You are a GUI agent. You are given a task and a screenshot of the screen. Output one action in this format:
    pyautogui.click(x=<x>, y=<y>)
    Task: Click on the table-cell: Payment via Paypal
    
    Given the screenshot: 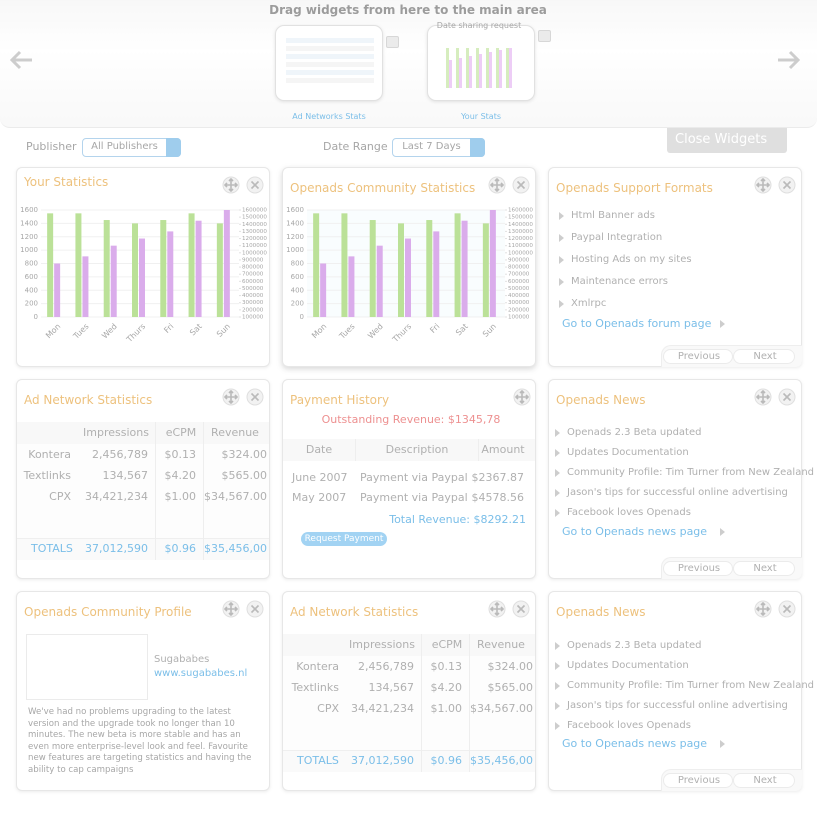 What is the action you would take?
    pyautogui.click(x=414, y=497)
    